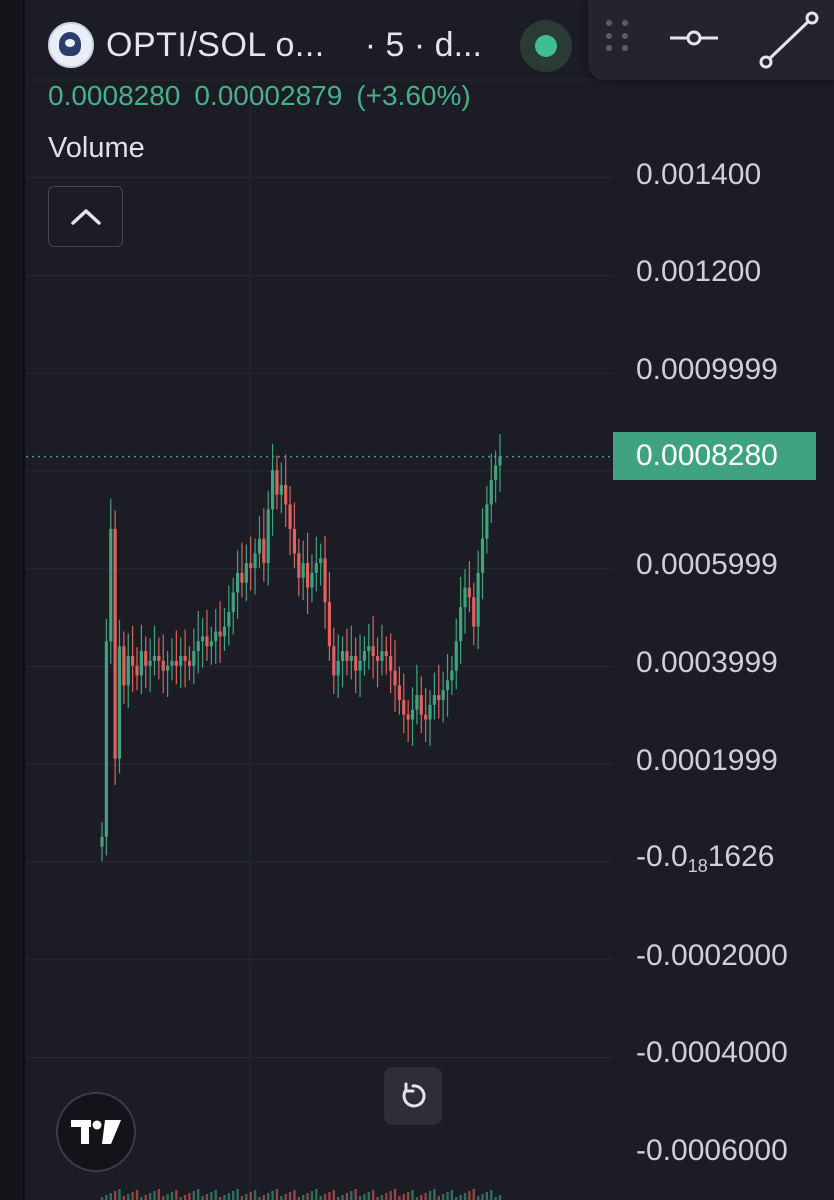 This screenshot has height=1200, width=834. I want to click on drag-handle-icon, so click(617, 36).